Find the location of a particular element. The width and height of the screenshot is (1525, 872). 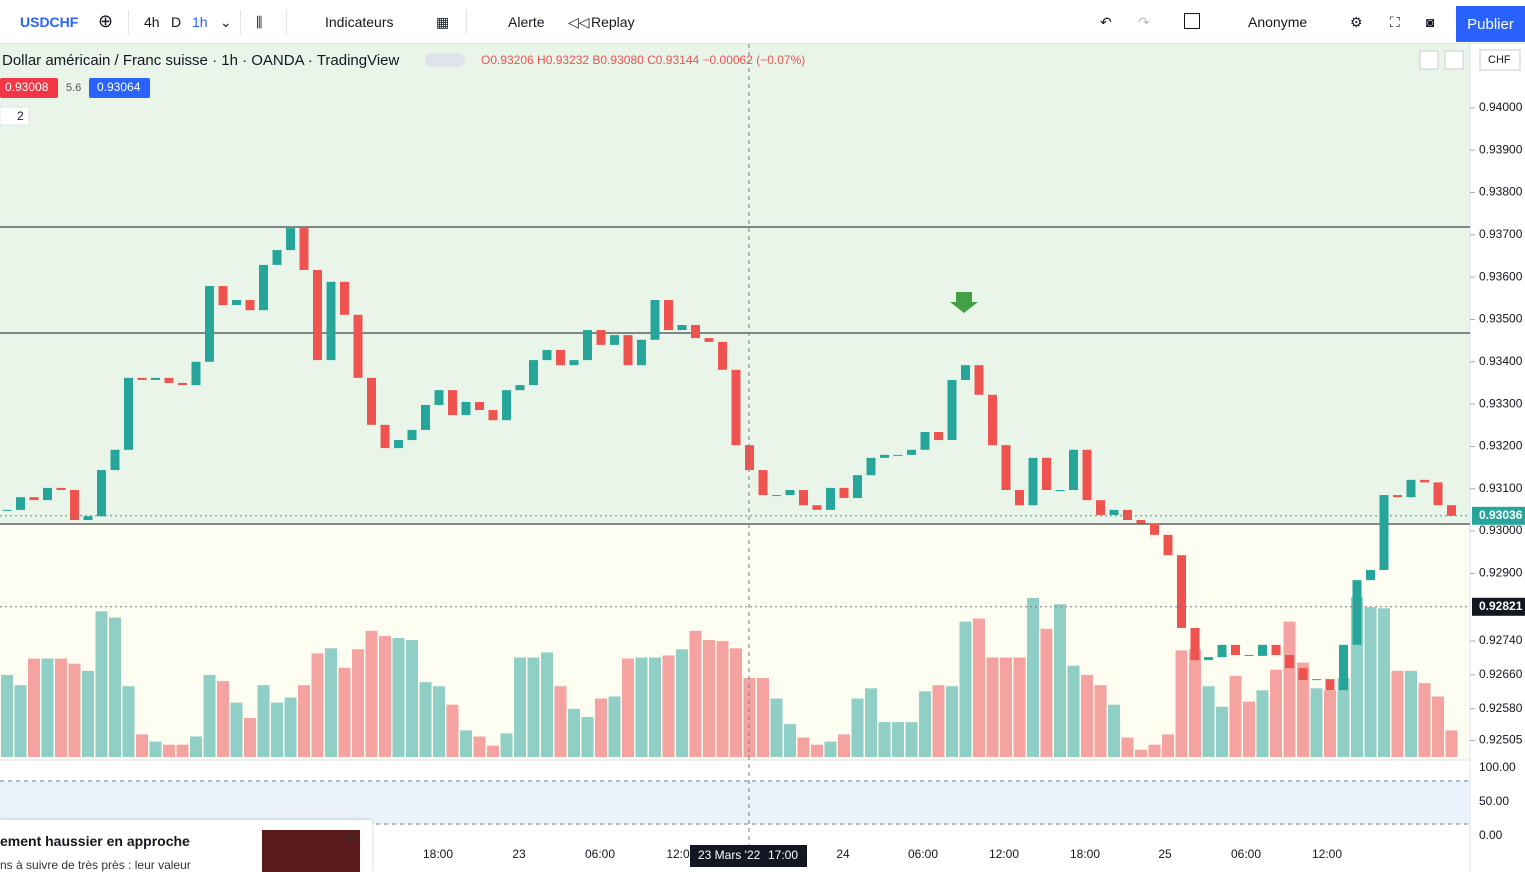

symbol: USDCHF is located at coordinates (49, 22).